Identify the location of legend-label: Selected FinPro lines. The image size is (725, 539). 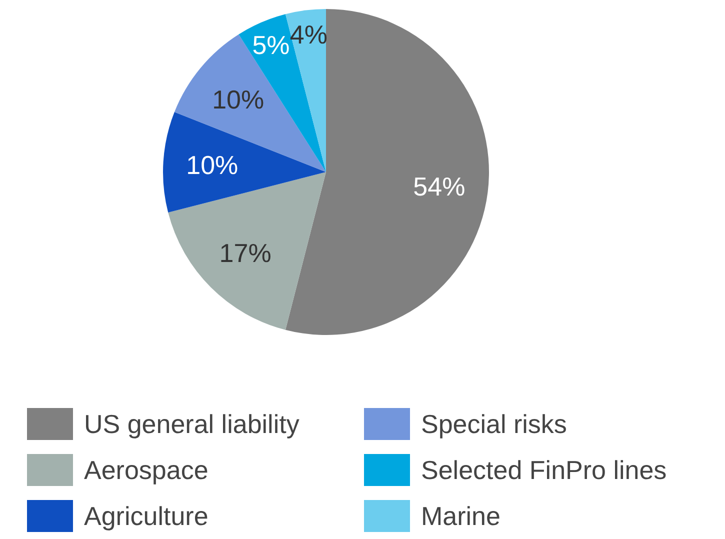
(544, 470).